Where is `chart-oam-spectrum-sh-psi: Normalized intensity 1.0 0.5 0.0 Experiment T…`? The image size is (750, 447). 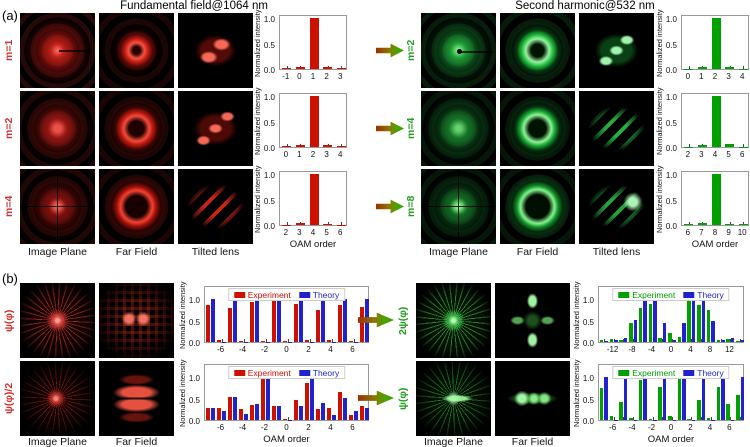
chart-oam-spectrum-sh-psi: Normalized intensity 1.0 0.5 0.0 Experiment T… is located at coordinates (661, 403).